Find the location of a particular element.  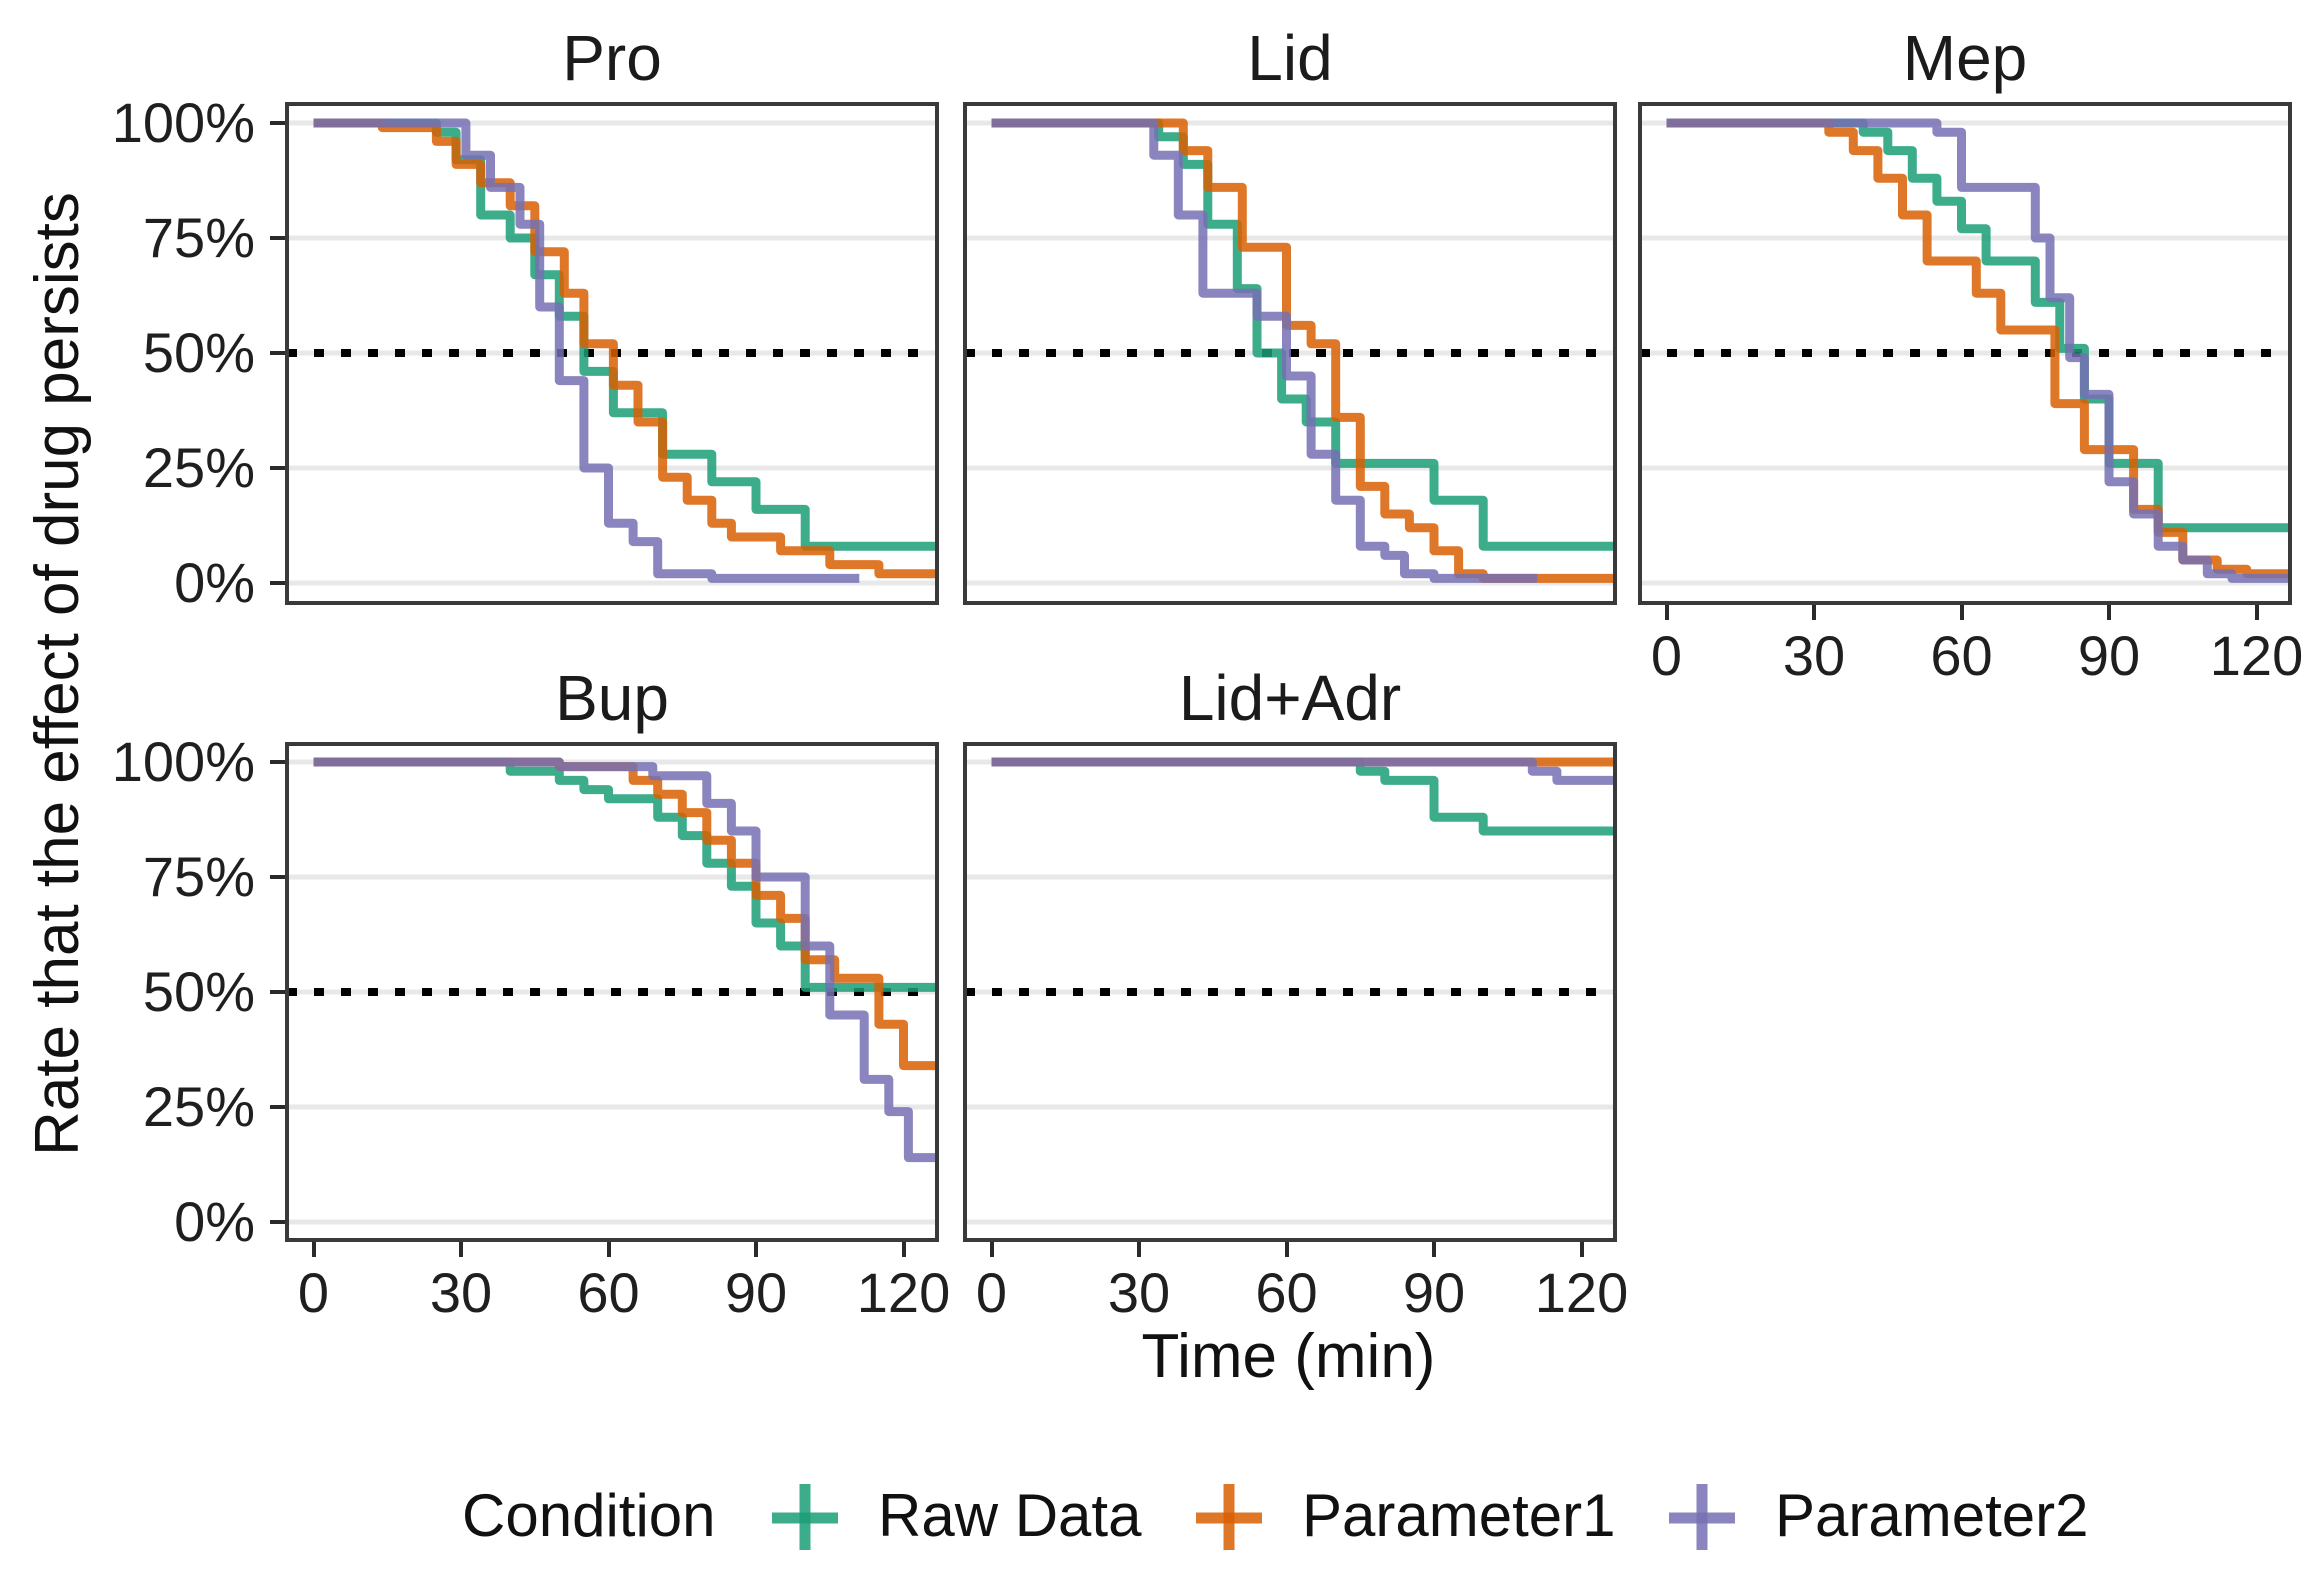

panel-title-mep: Mep is located at coordinates (1965, 58).